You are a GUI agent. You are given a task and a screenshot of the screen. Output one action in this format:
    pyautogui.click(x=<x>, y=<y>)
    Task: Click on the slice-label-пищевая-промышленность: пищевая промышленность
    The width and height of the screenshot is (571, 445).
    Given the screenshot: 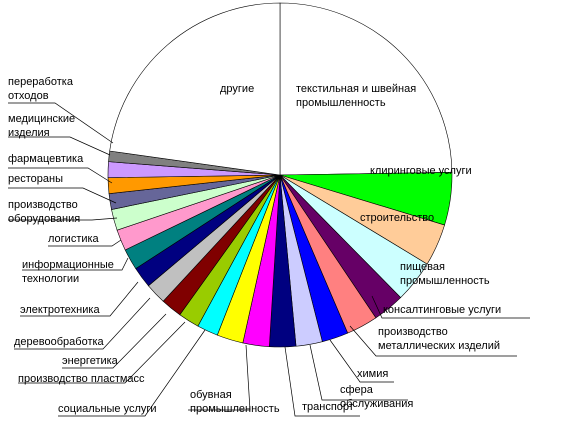 What is the action you would take?
    pyautogui.click(x=445, y=274)
    